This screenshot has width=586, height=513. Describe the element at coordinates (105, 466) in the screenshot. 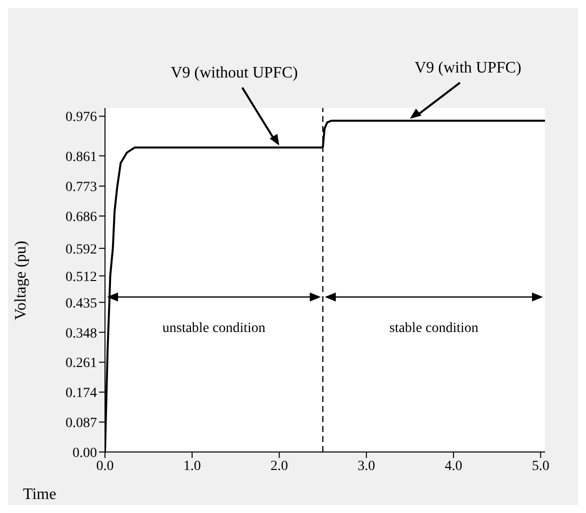

I see `x-tick-label: 0.0` at that location.